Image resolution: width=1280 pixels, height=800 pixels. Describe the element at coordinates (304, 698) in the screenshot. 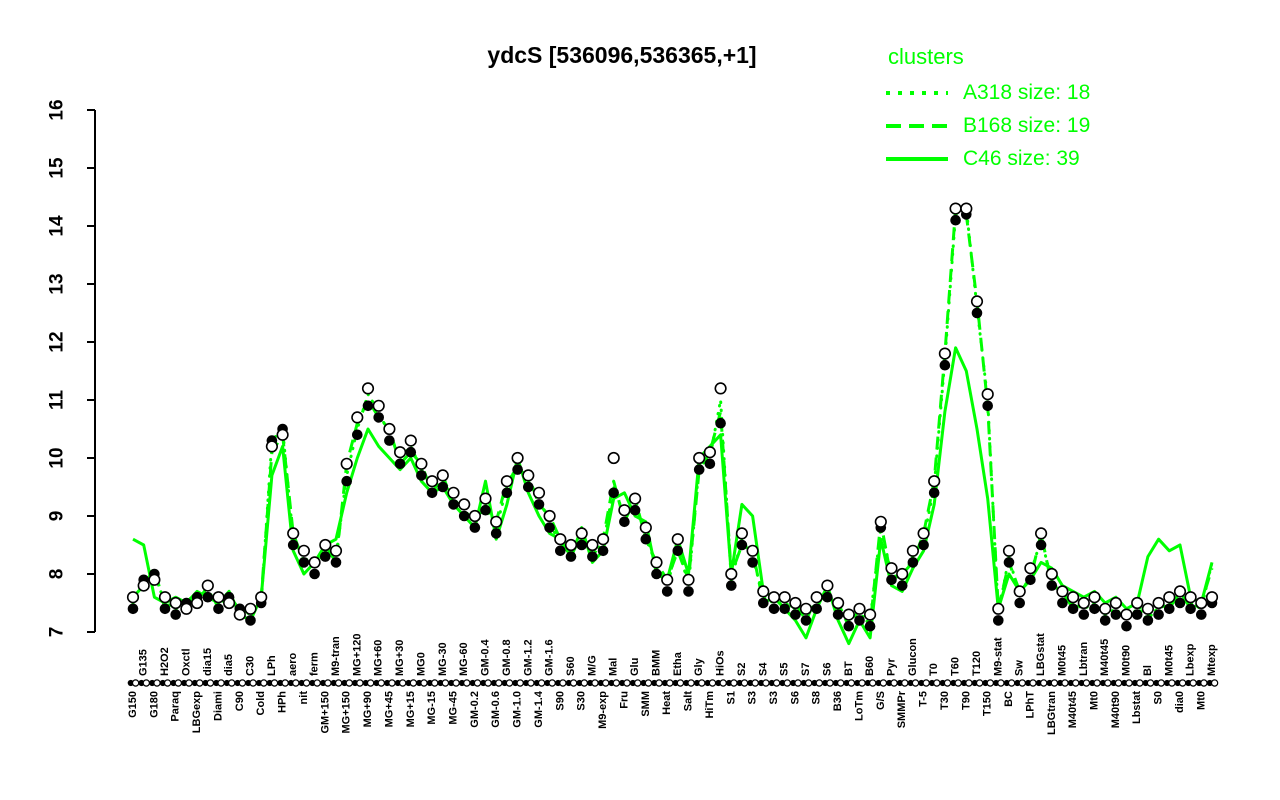

I see `x-tick-label: nit` at that location.